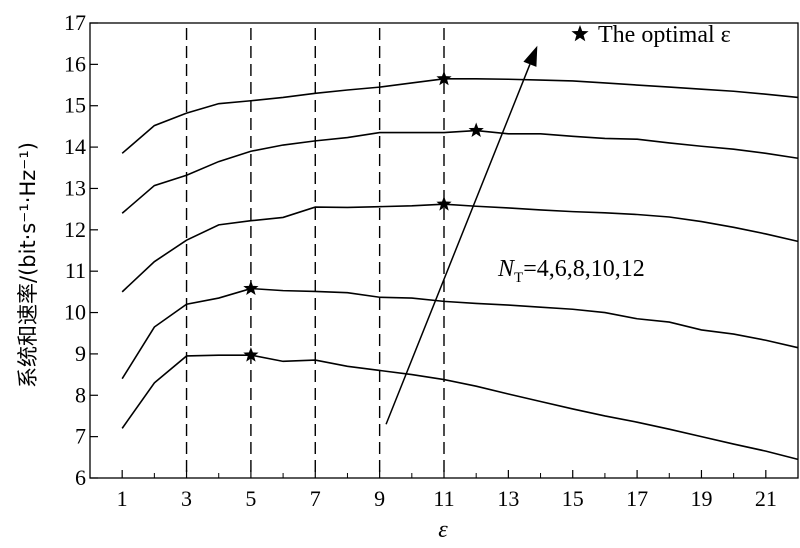 This screenshot has width=800, height=548. Describe the element at coordinates (508, 498) in the screenshot. I see `x-tick-label: 13` at that location.